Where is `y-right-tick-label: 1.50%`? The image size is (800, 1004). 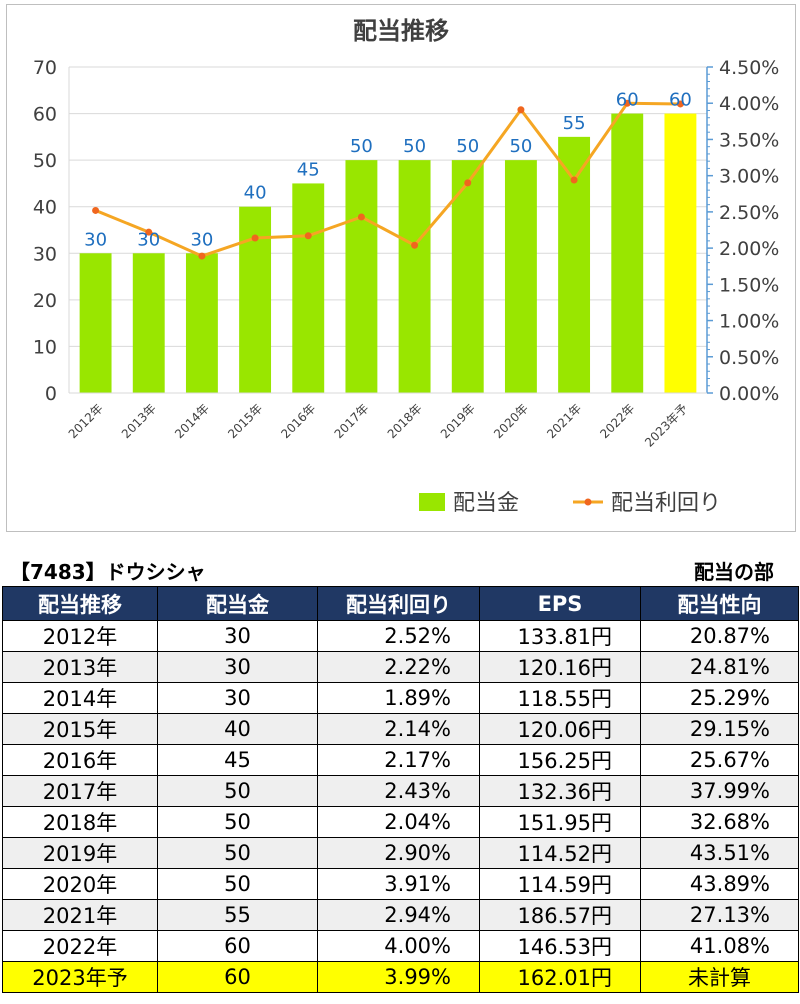 y-right-tick-label: 1.50% is located at coordinates (749, 285).